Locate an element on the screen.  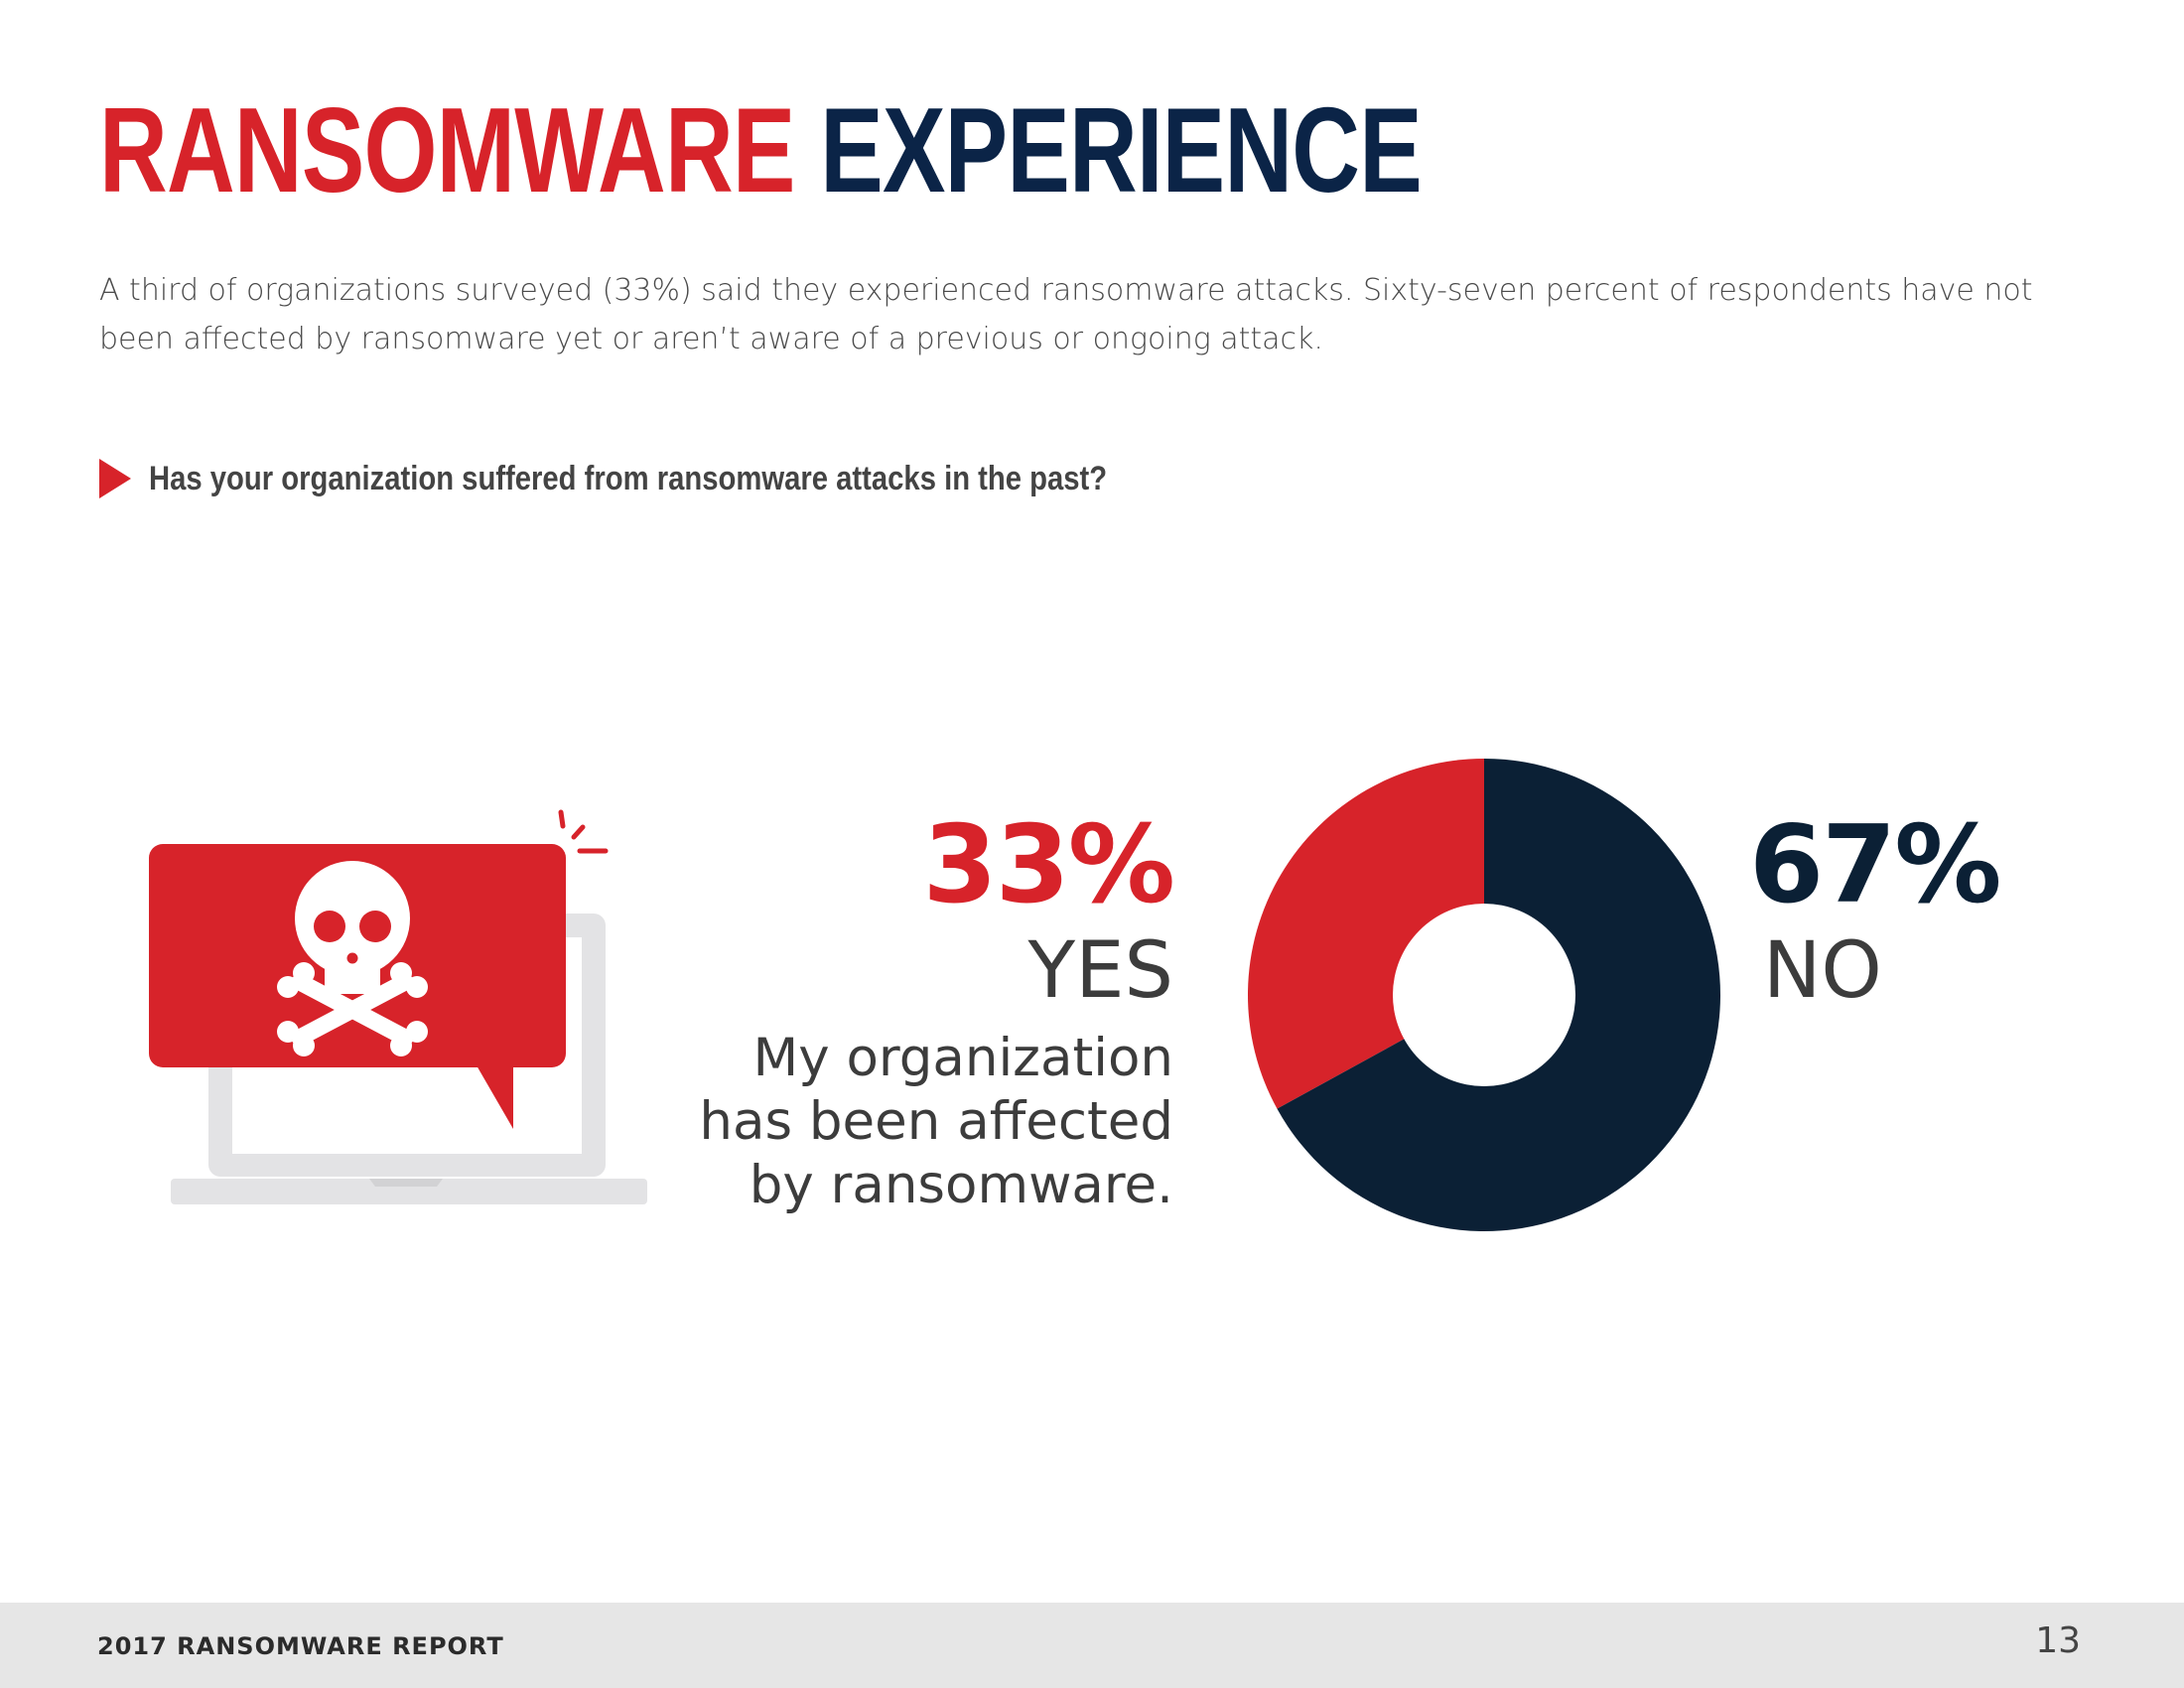
yes-label: YES is located at coordinates (1100, 971).